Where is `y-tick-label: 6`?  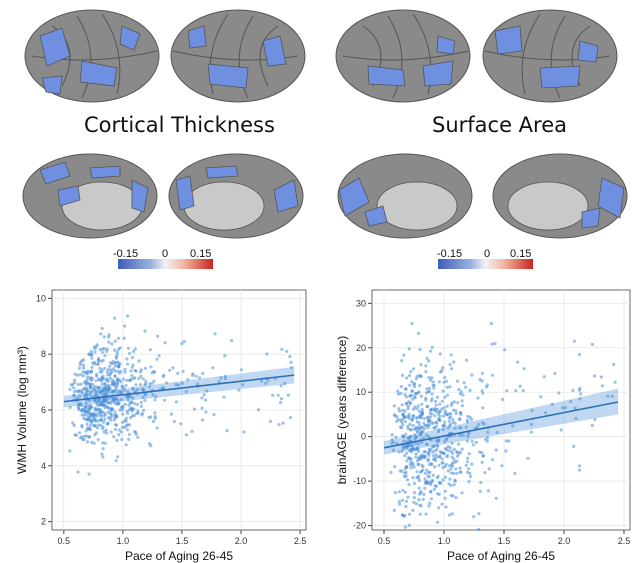
y-tick-label: 6 is located at coordinates (43, 410).